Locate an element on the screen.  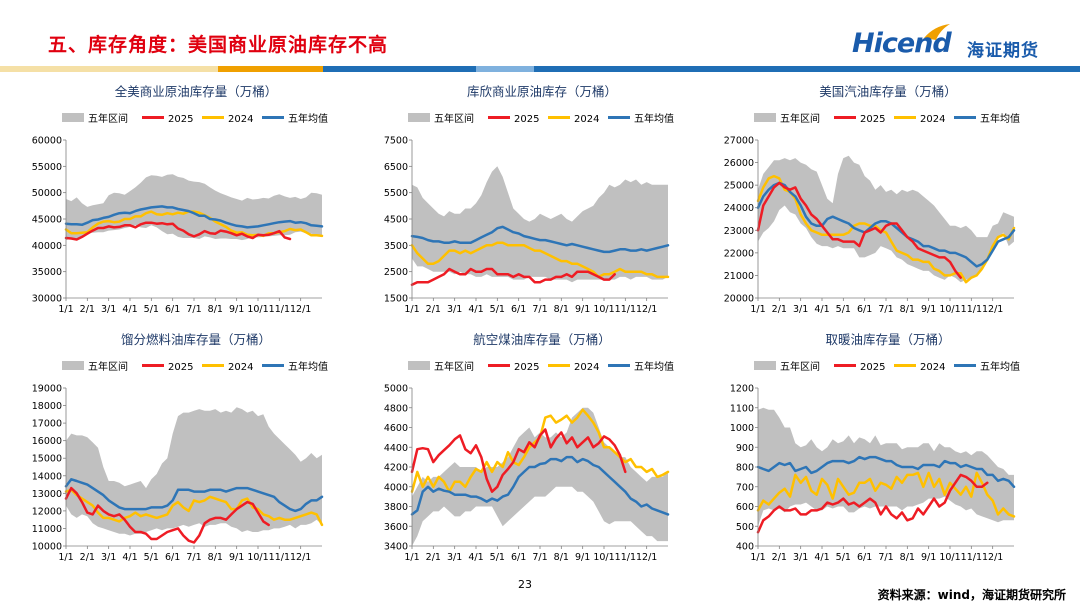
y-tick-label: 40000 is located at coordinates (47, 246).